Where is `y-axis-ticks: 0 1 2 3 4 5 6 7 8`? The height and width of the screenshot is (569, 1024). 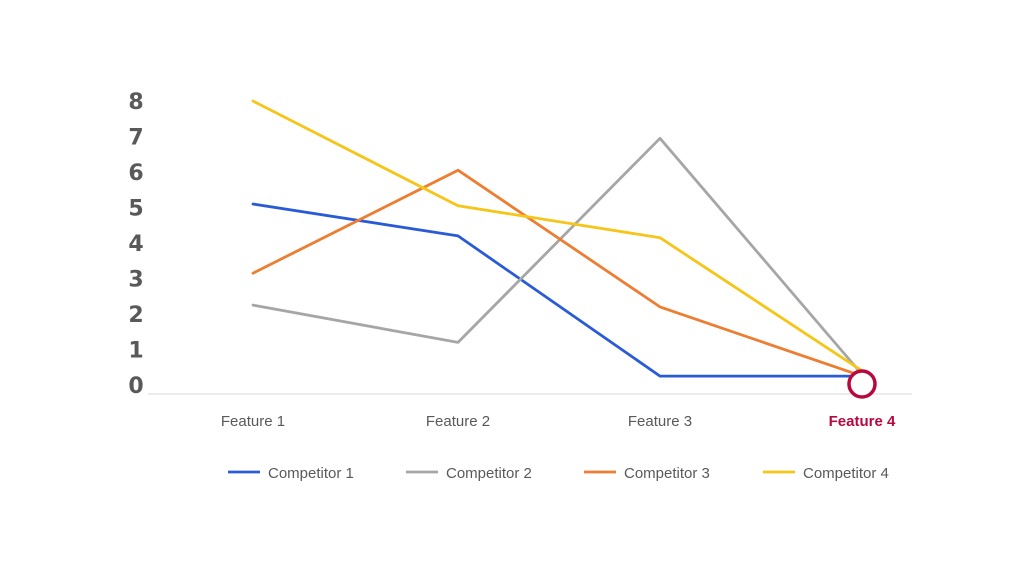 y-axis-ticks: 0 1 2 3 4 5 6 7 8 is located at coordinates (135, 244).